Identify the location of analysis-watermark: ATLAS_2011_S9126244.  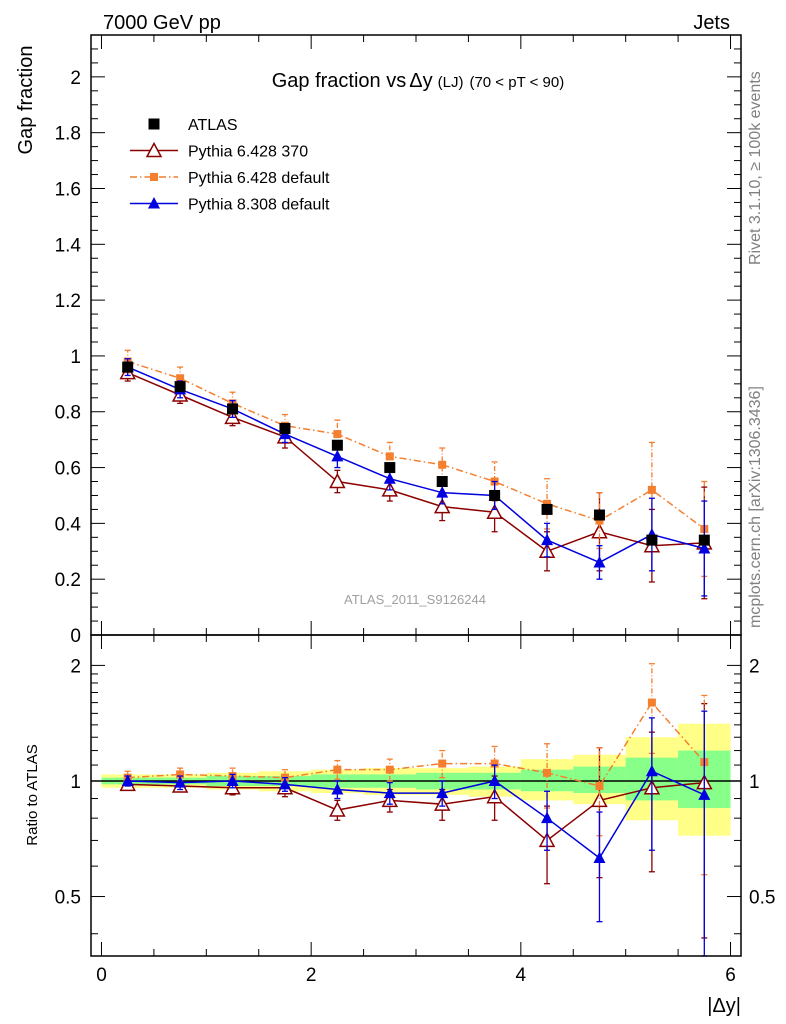
(415, 599).